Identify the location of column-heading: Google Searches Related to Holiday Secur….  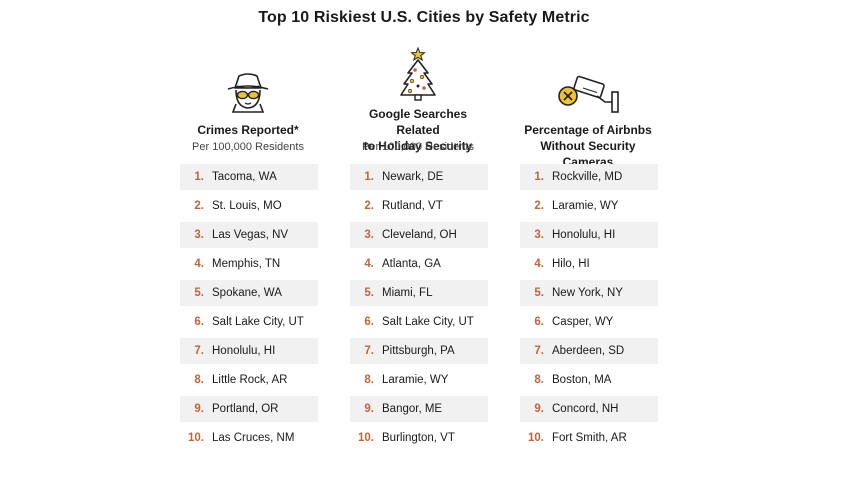
(418, 130).